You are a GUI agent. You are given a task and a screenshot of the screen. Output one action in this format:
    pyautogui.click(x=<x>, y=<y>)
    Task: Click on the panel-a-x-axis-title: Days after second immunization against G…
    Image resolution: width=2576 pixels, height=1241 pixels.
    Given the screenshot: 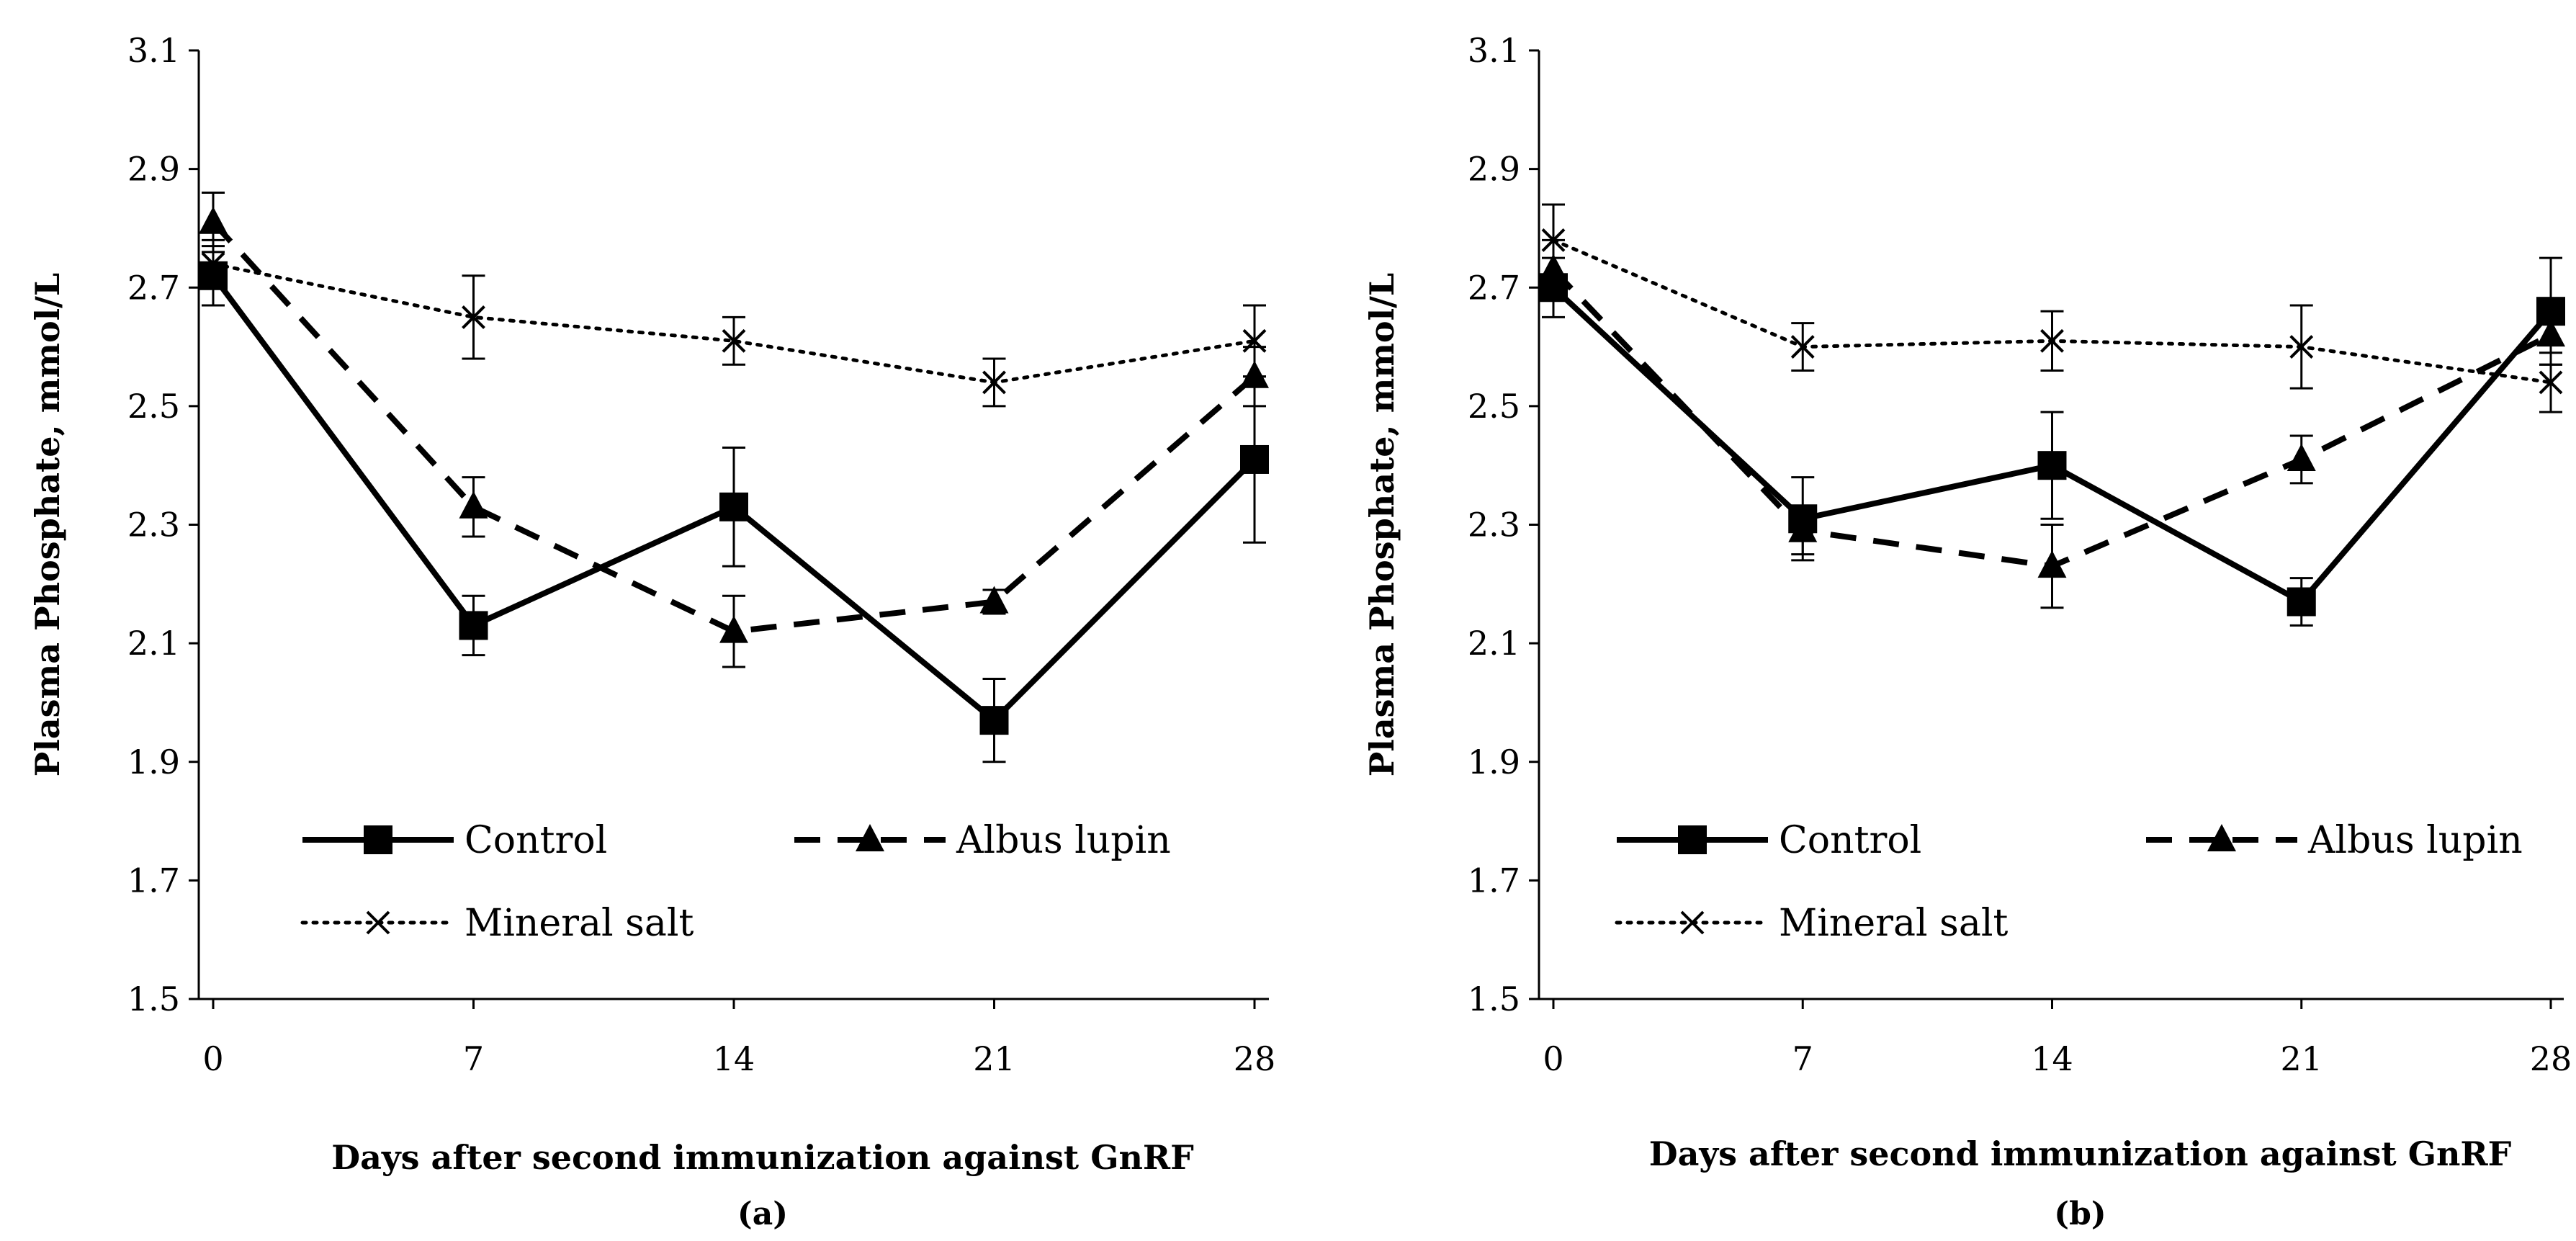 What is the action you would take?
    pyautogui.click(x=762, y=1157)
    